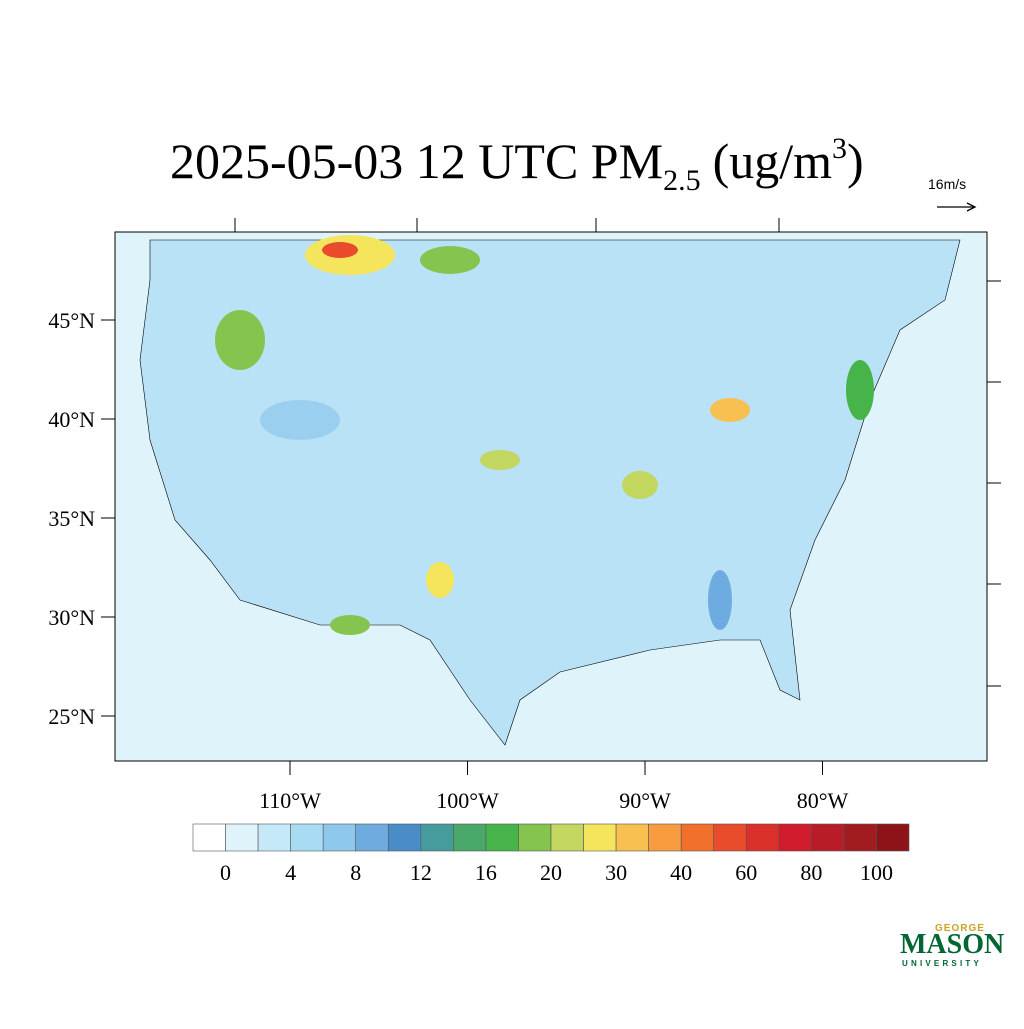 This screenshot has width=1024, height=1029. I want to click on lon-label: 110°W, so click(290, 800).